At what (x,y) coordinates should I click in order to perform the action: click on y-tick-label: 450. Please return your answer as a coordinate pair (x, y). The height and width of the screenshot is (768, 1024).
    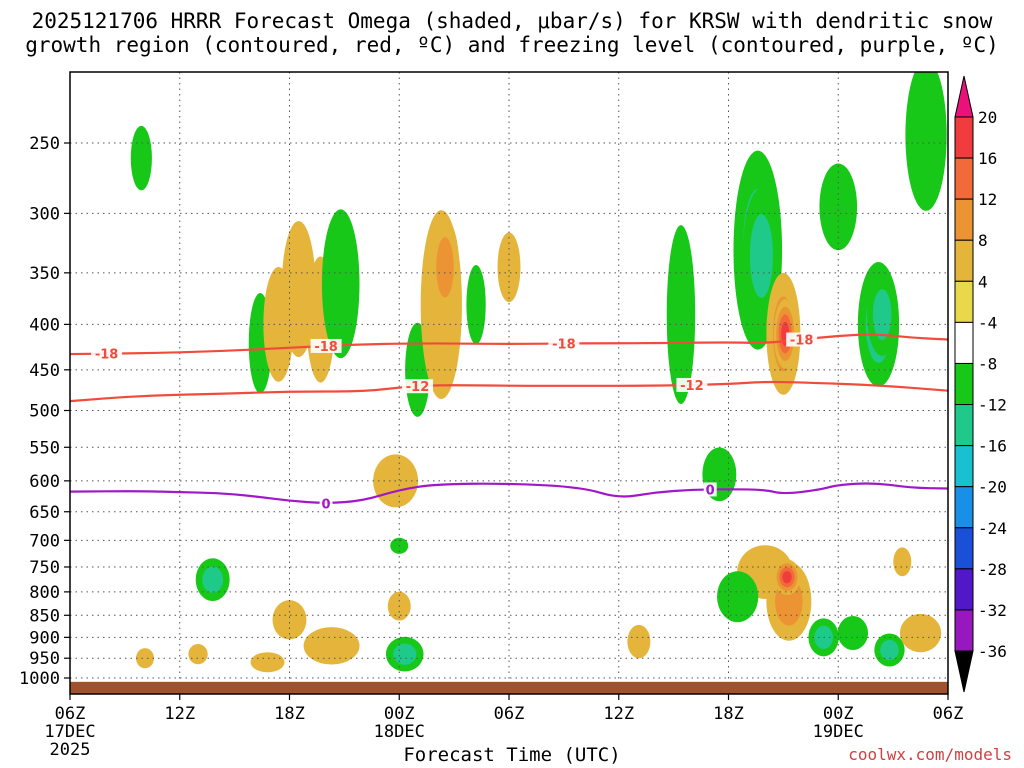
    Looking at the image, I should click on (44, 371).